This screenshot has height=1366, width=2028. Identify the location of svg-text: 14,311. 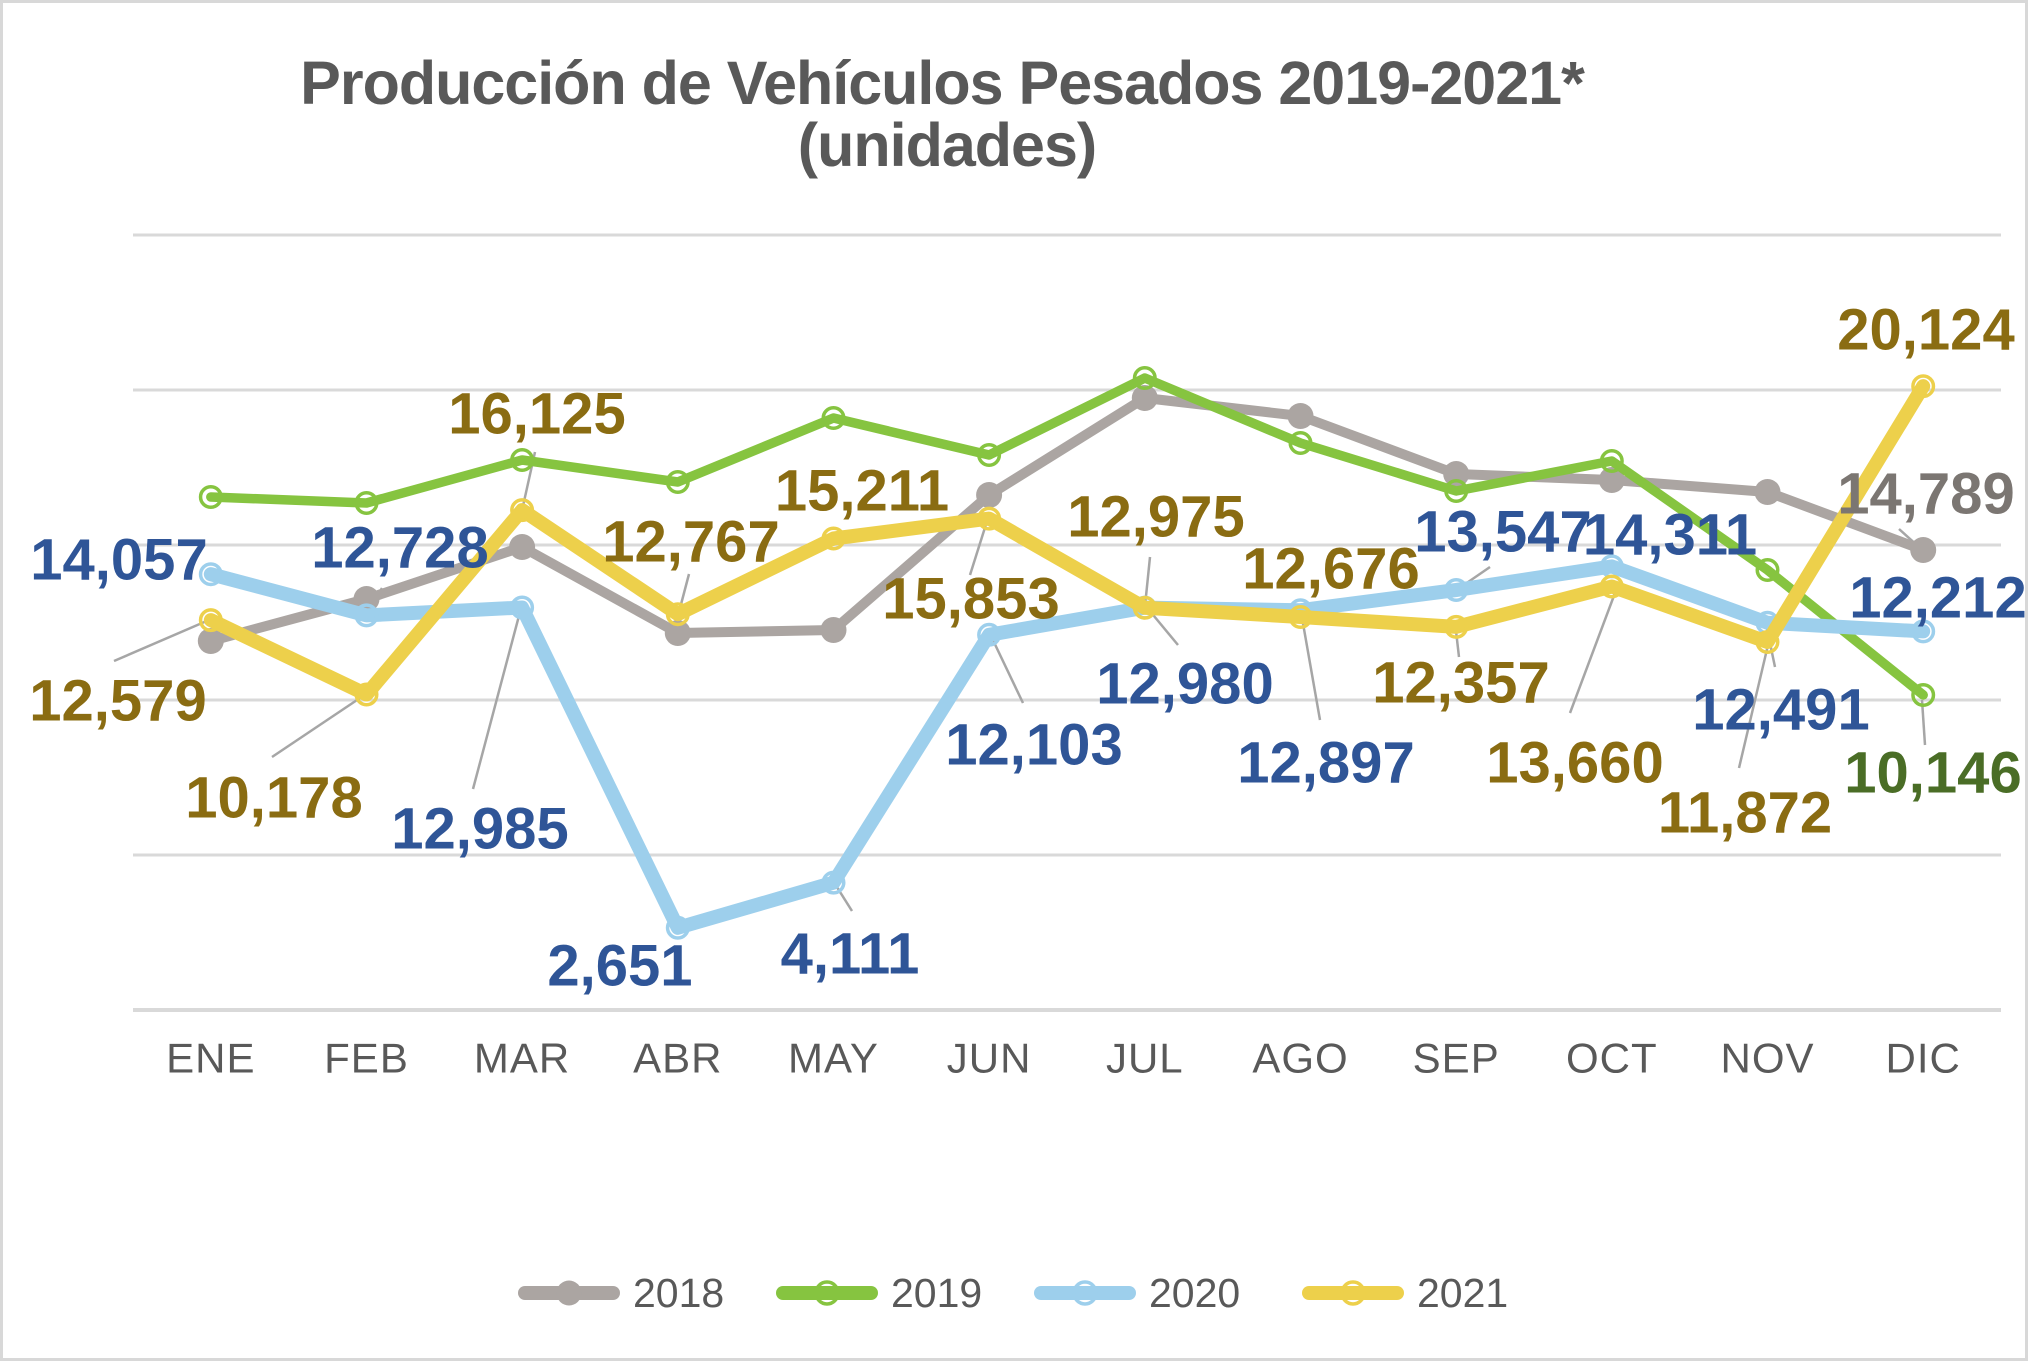
(1670, 535).